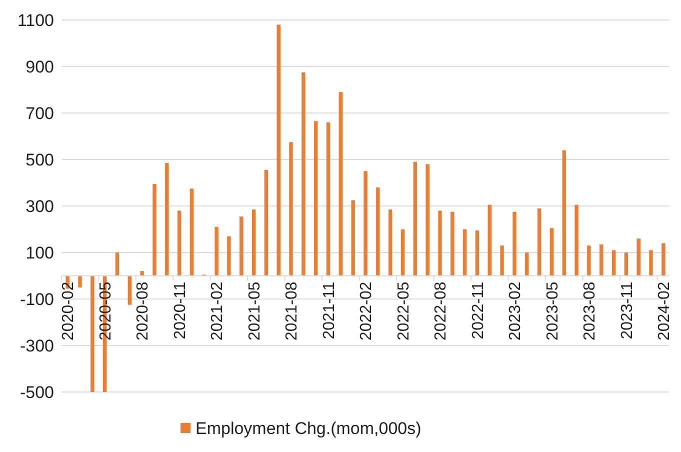  What do you see at coordinates (441, 311) in the screenshot?
I see `x-tick-label: 2022-08` at bounding box center [441, 311].